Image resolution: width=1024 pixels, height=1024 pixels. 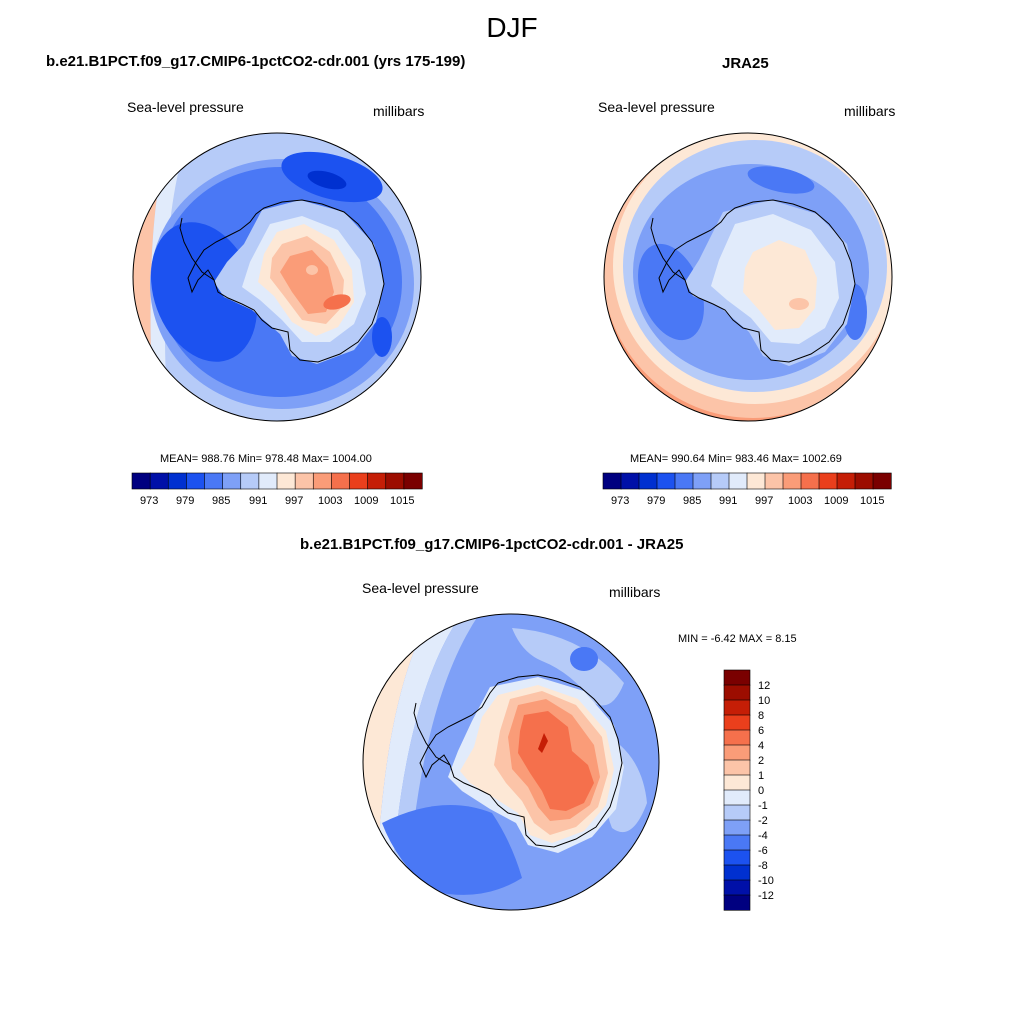 I want to click on panel1-tick-5: 1003, so click(x=330, y=501).